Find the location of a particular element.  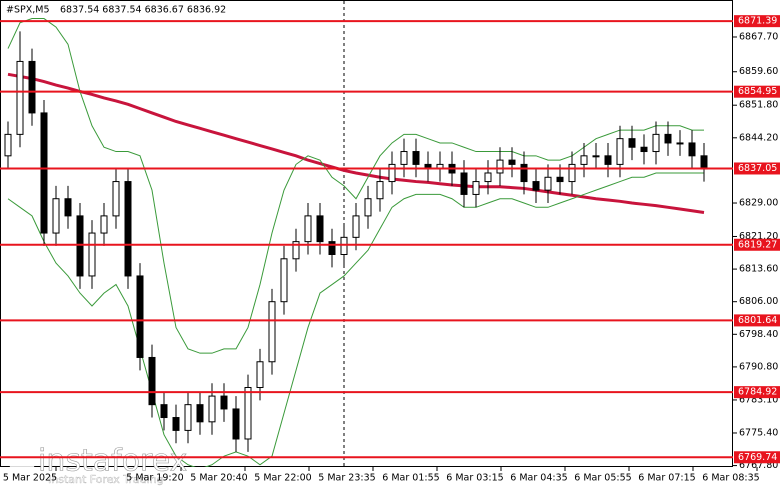

level-label: 6784.92 is located at coordinates (757, 392).